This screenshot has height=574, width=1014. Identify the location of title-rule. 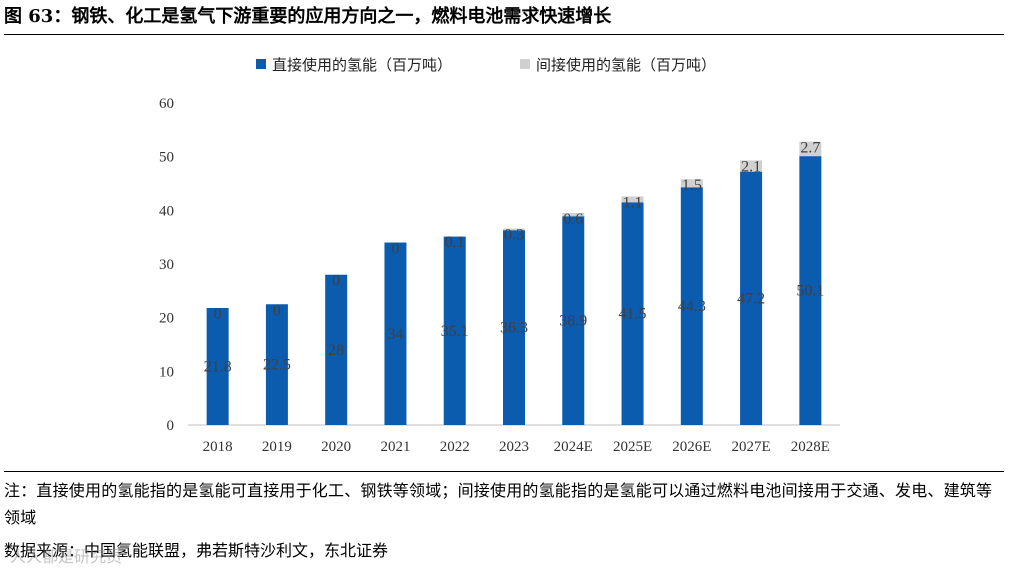
(504, 34).